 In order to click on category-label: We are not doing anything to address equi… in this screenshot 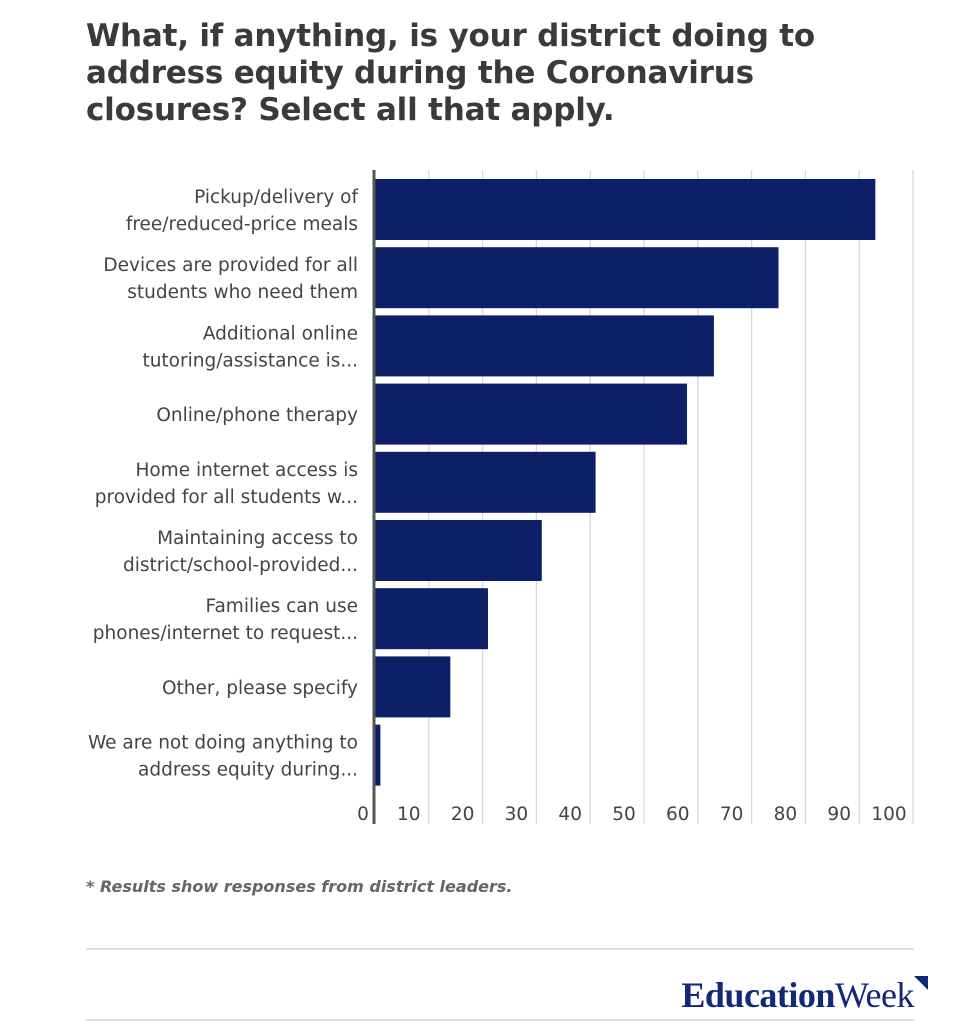, I will do `click(223, 757)`.